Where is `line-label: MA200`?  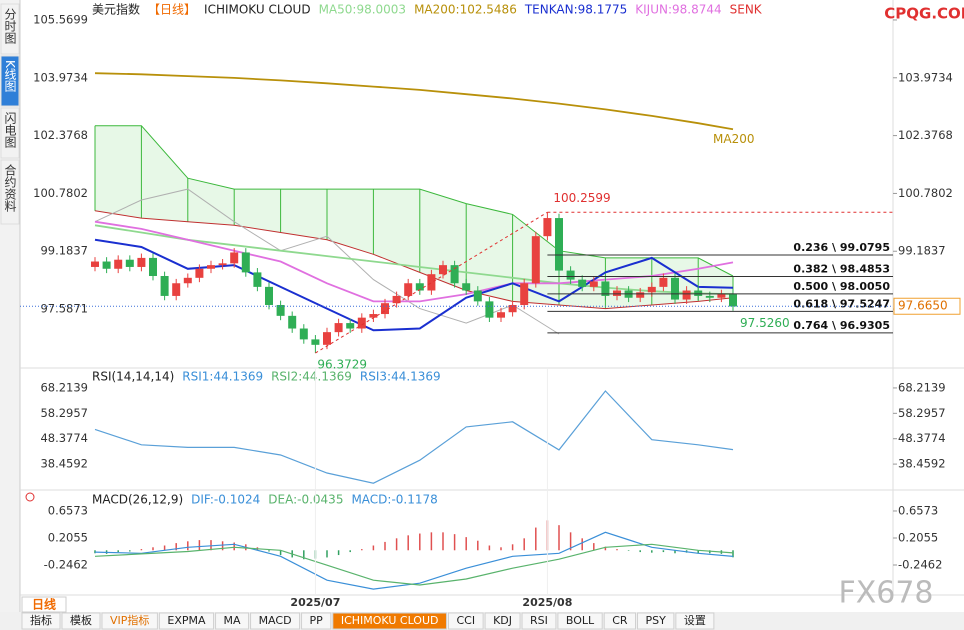
line-label: MA200 is located at coordinates (733, 139).